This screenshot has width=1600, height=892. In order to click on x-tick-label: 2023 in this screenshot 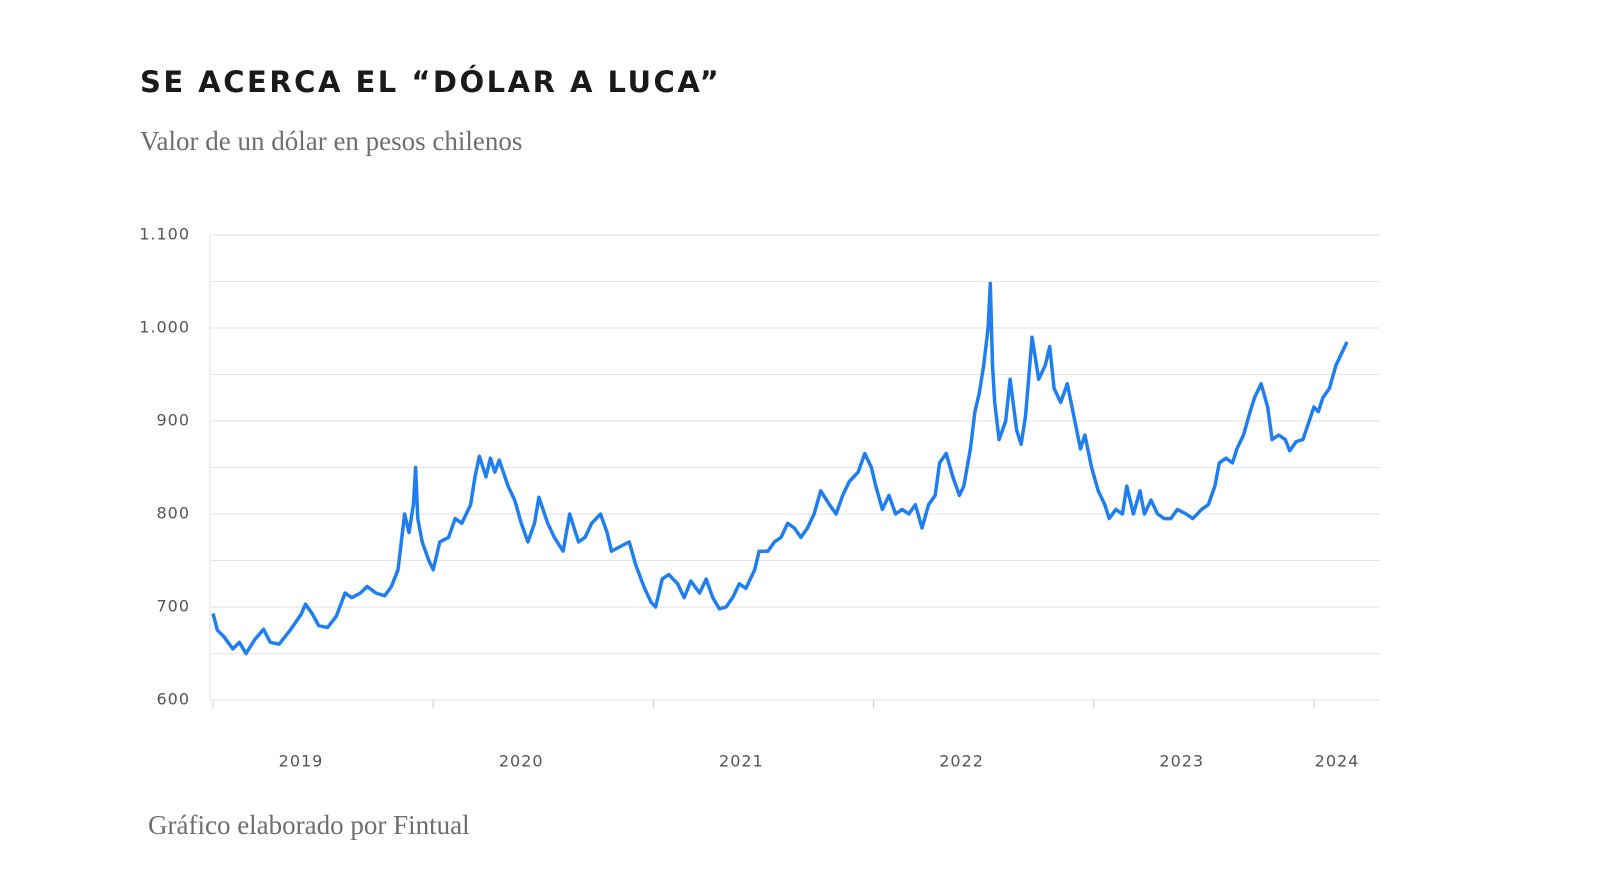, I will do `click(1181, 761)`.